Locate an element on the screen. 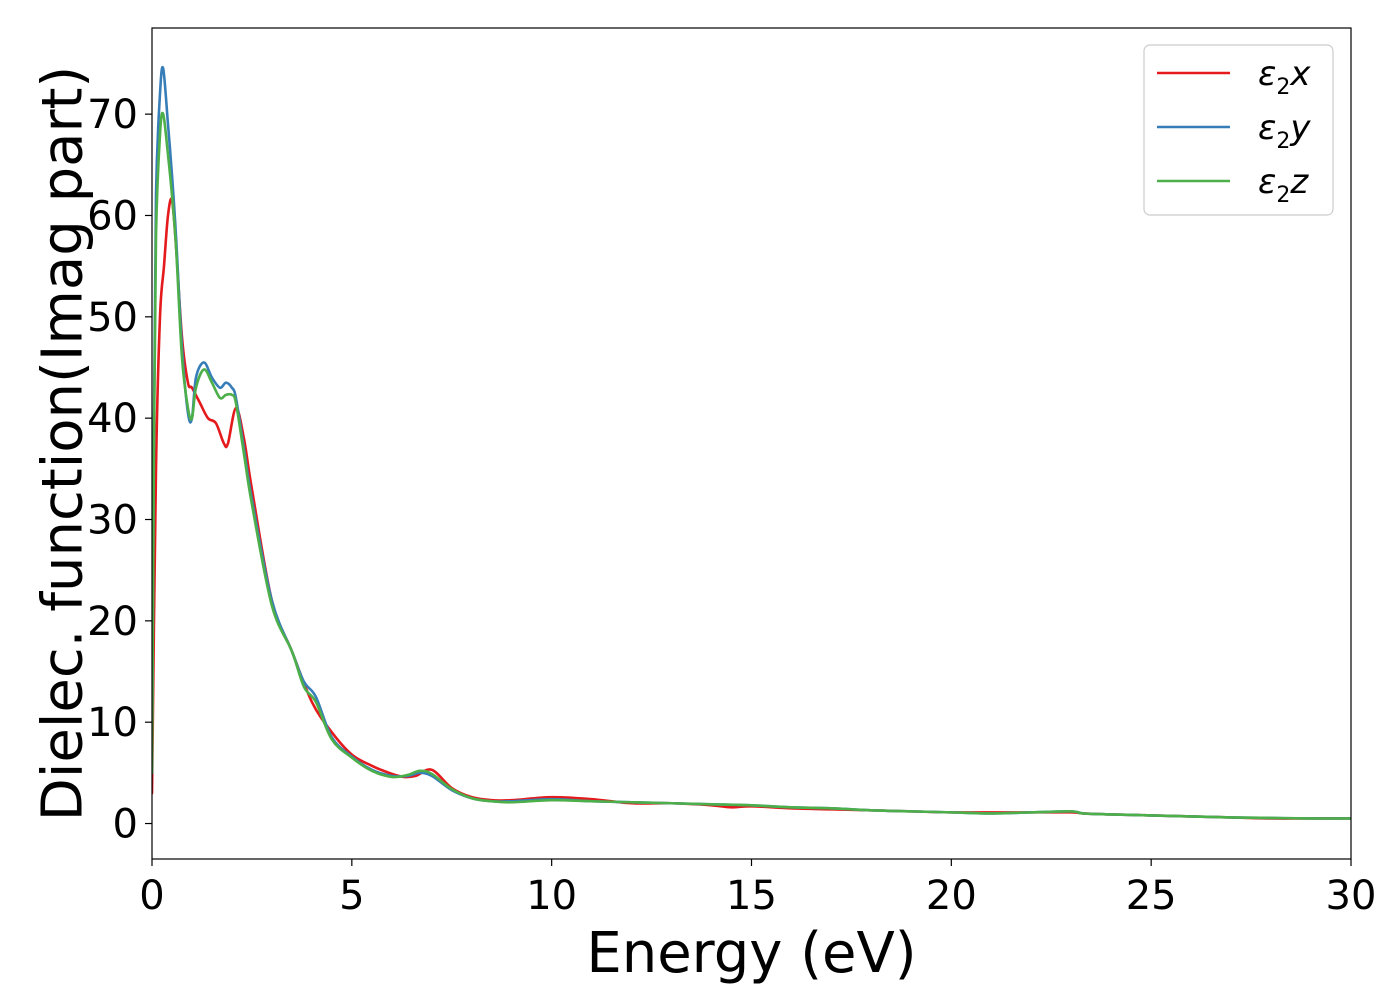 The width and height of the screenshot is (1400, 1000). y-tick-label: 20 is located at coordinates (112, 622).